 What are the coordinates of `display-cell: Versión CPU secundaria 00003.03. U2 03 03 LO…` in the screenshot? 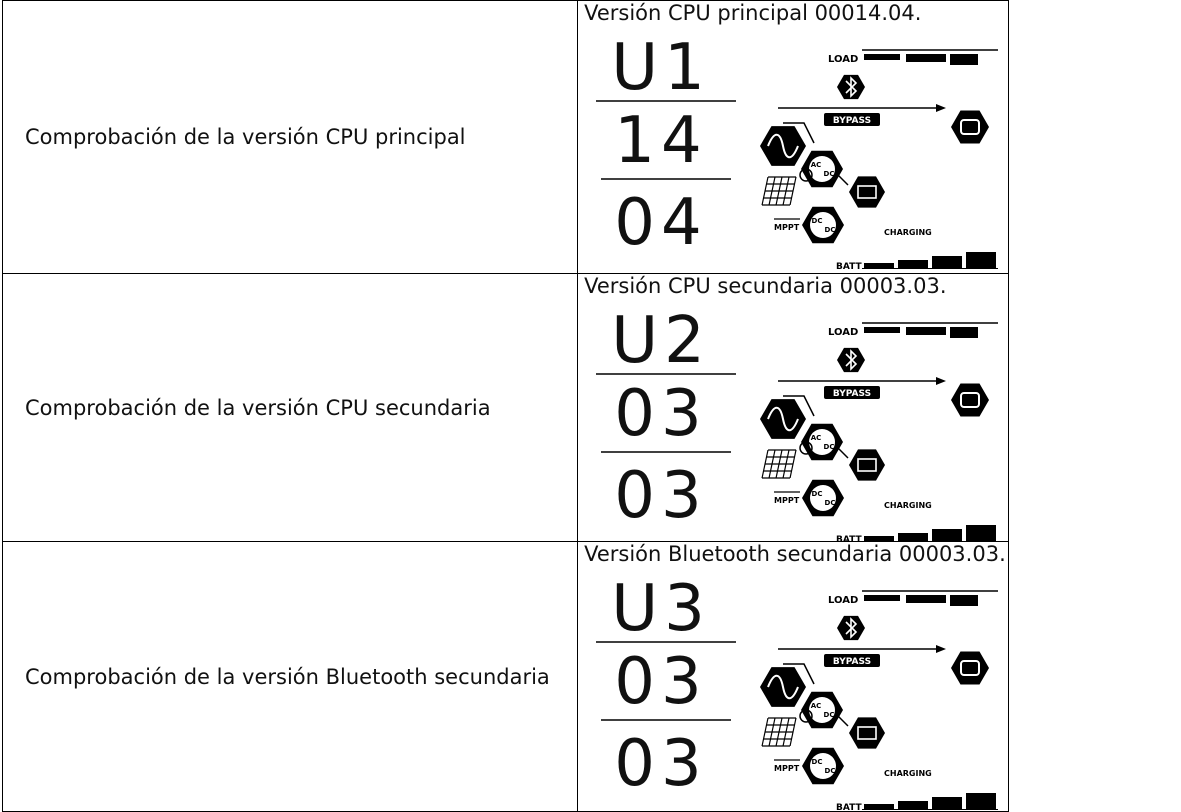 It's located at (793, 407).